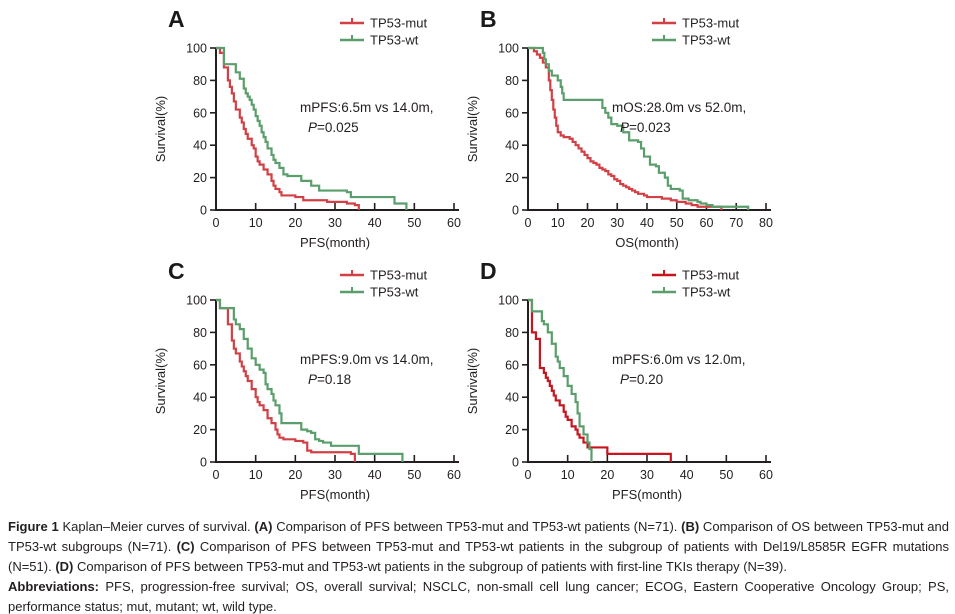 Image resolution: width=955 pixels, height=614 pixels. I want to click on axes: 0 10 20 30 40 50 60 70 80 0 20 40 60 80 100, so click(635, 136).